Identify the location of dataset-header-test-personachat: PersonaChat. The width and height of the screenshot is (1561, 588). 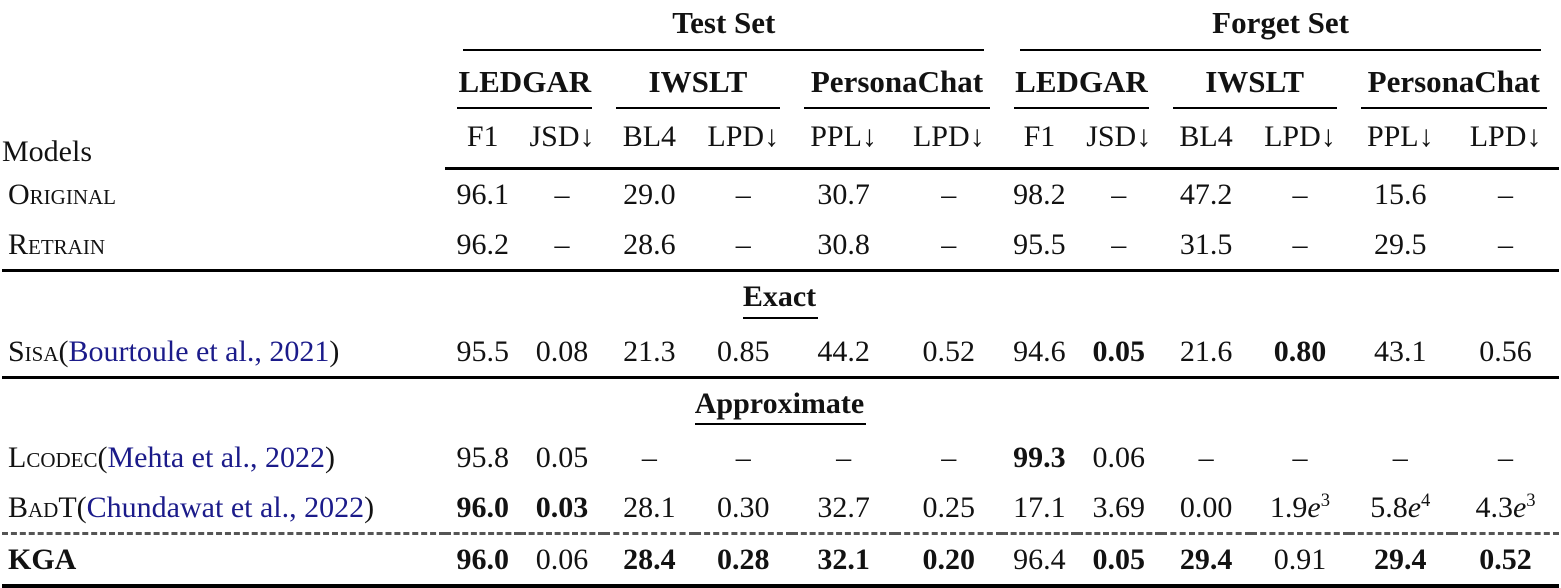
(897, 80).